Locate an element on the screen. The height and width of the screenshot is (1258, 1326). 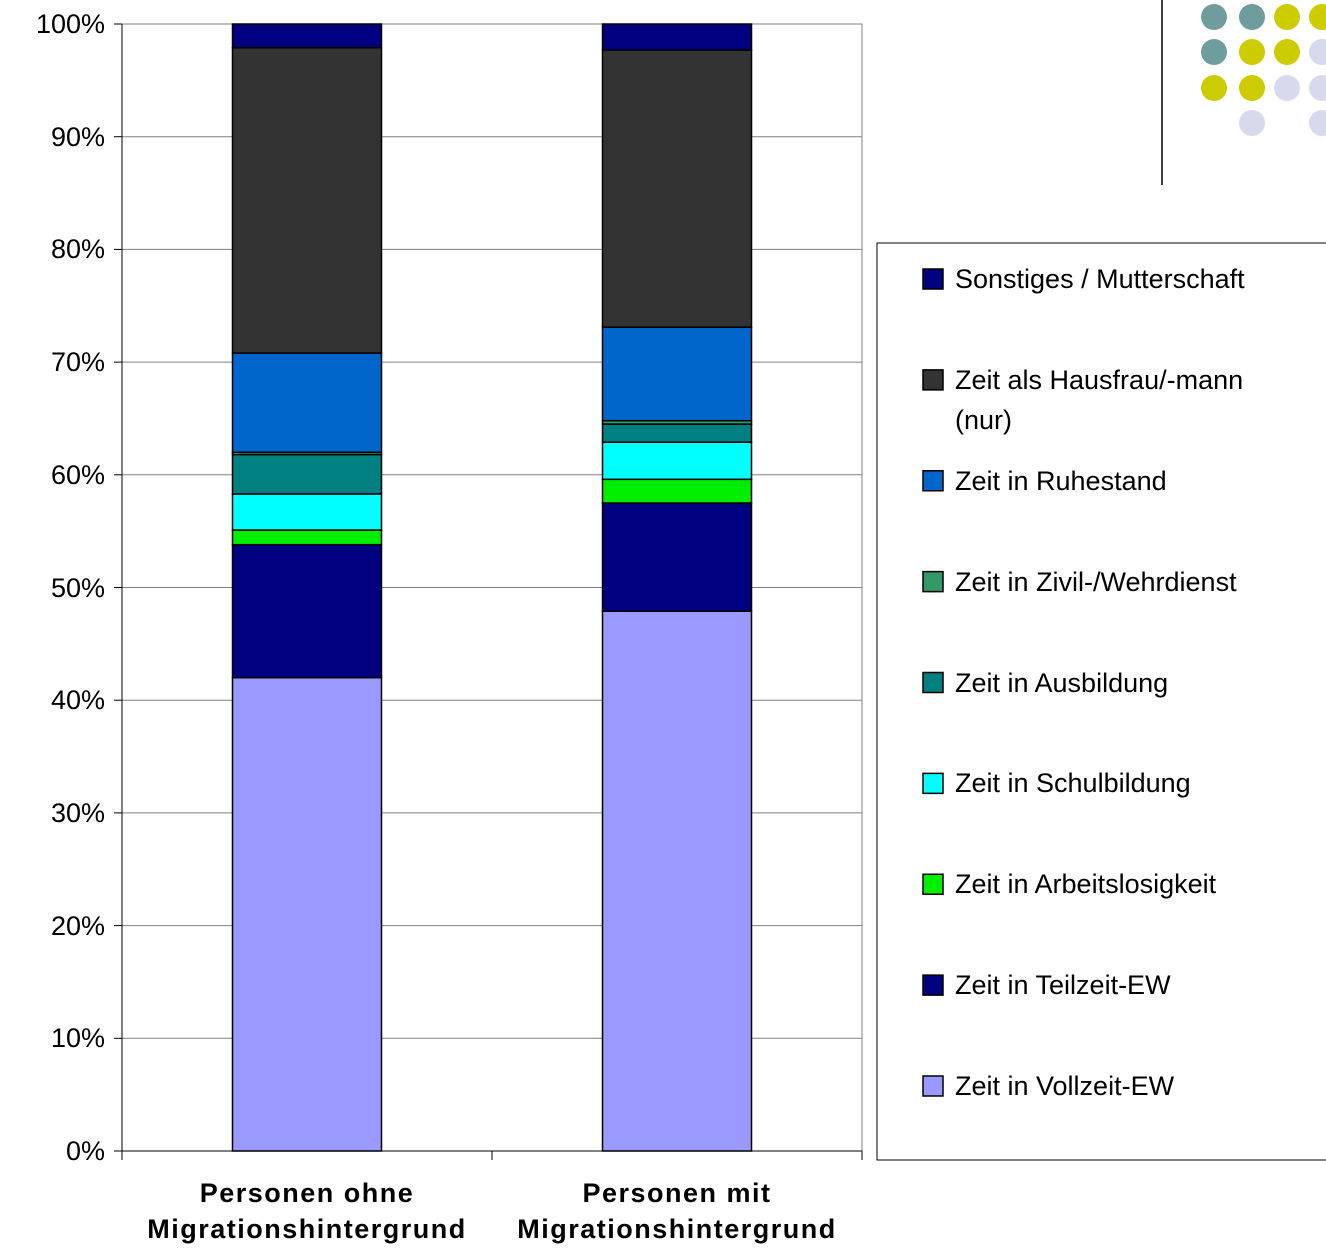
x-tick-label: Personen ohne Migrationshintergrund is located at coordinates (307, 1211).